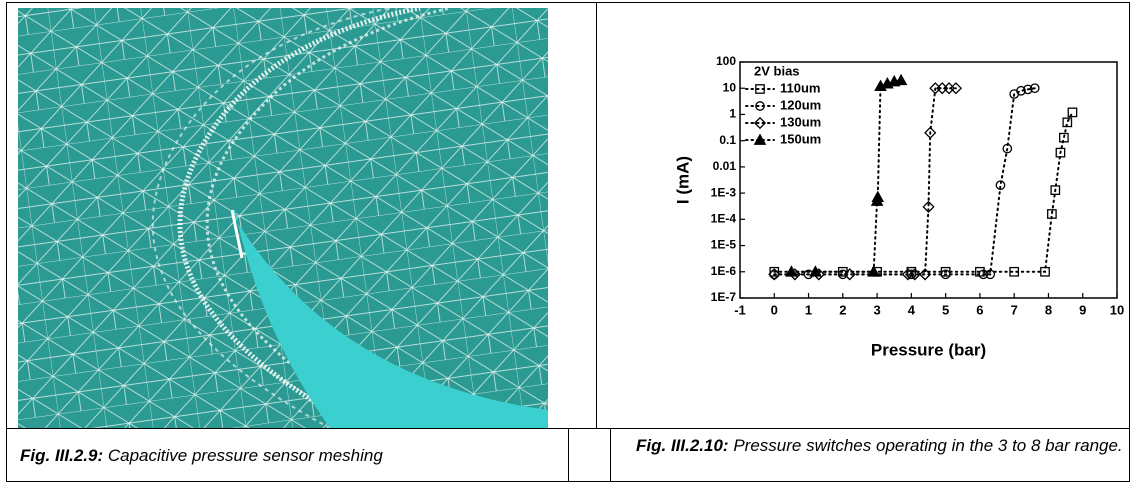 The height and width of the screenshot is (484, 1134). What do you see at coordinates (842, 309) in the screenshot?
I see `x-tick-label: 2` at bounding box center [842, 309].